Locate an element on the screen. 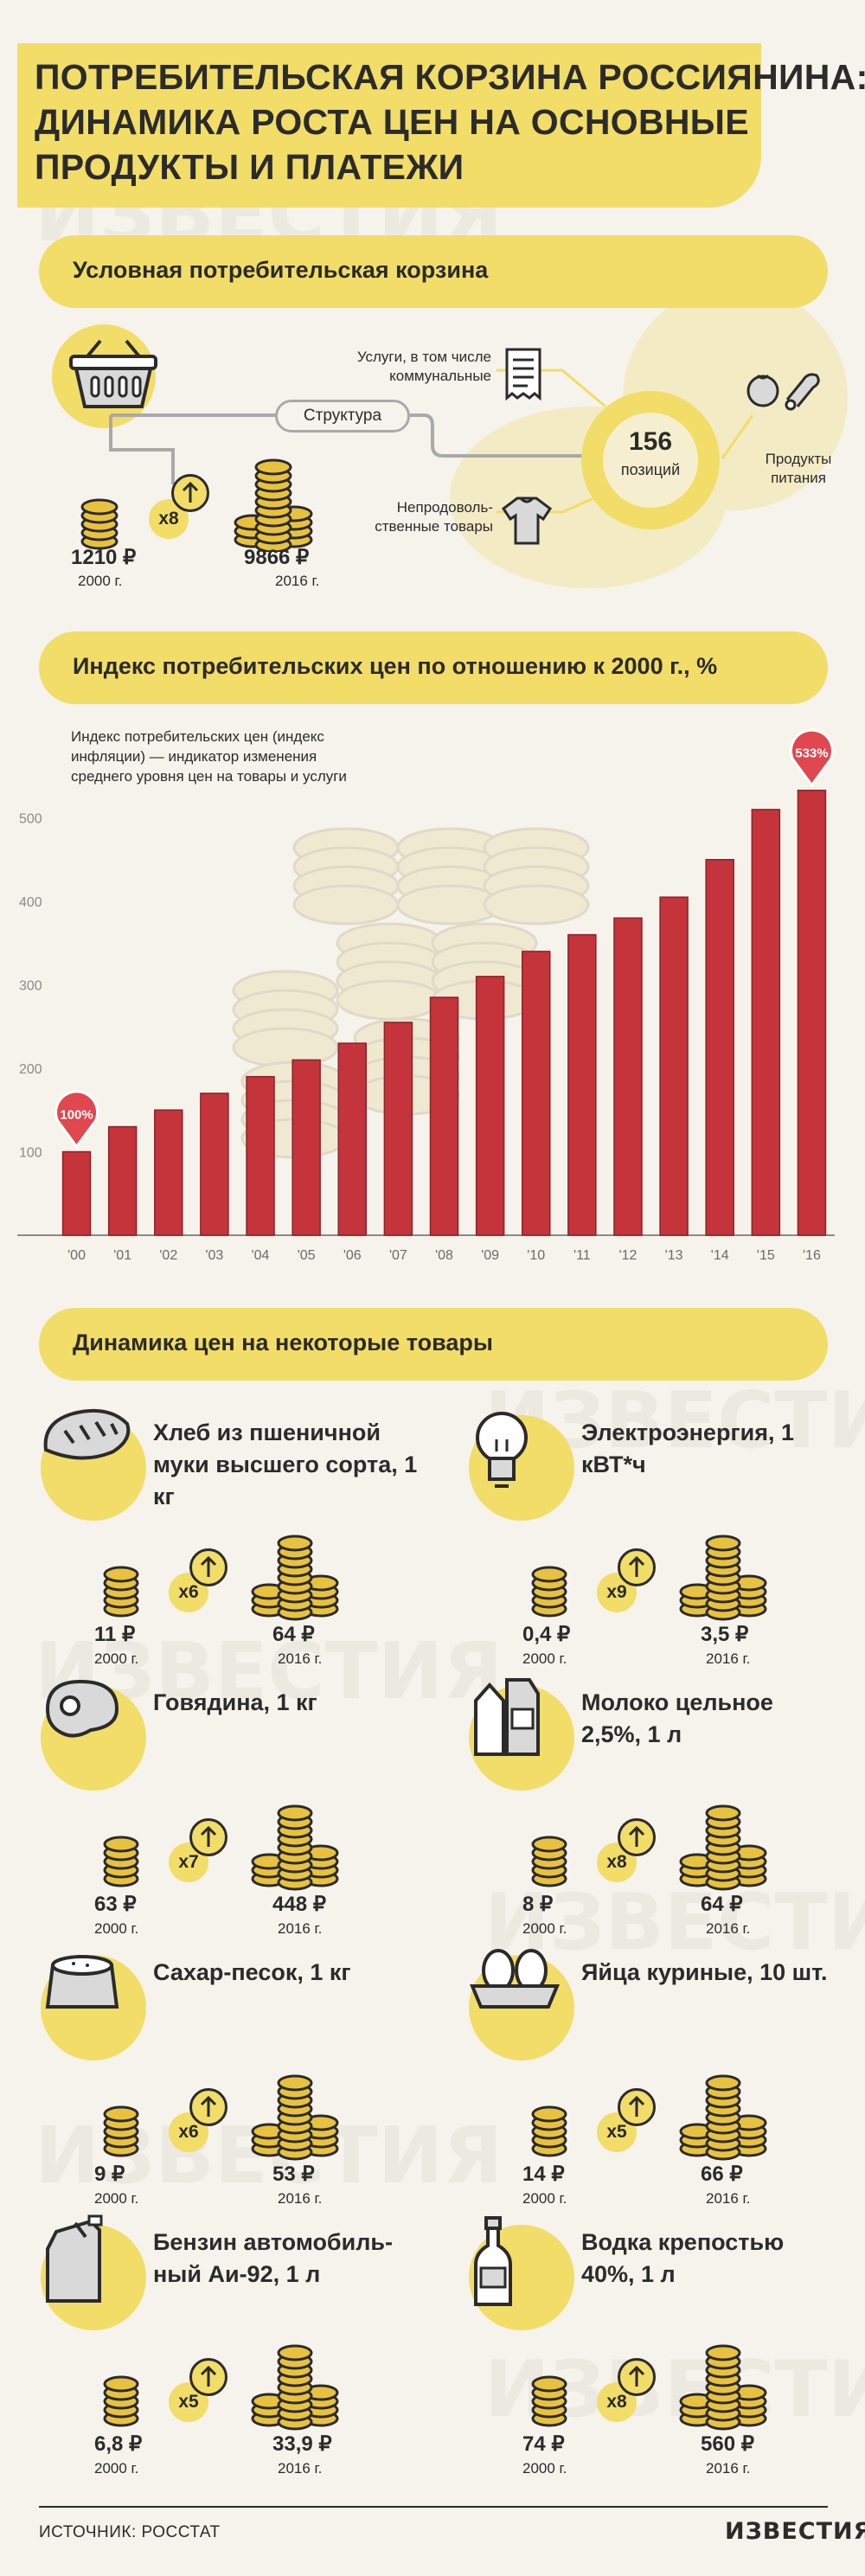 The image size is (865, 2576). section-title-products: Динамика цен на некоторые товары is located at coordinates (283, 1342).